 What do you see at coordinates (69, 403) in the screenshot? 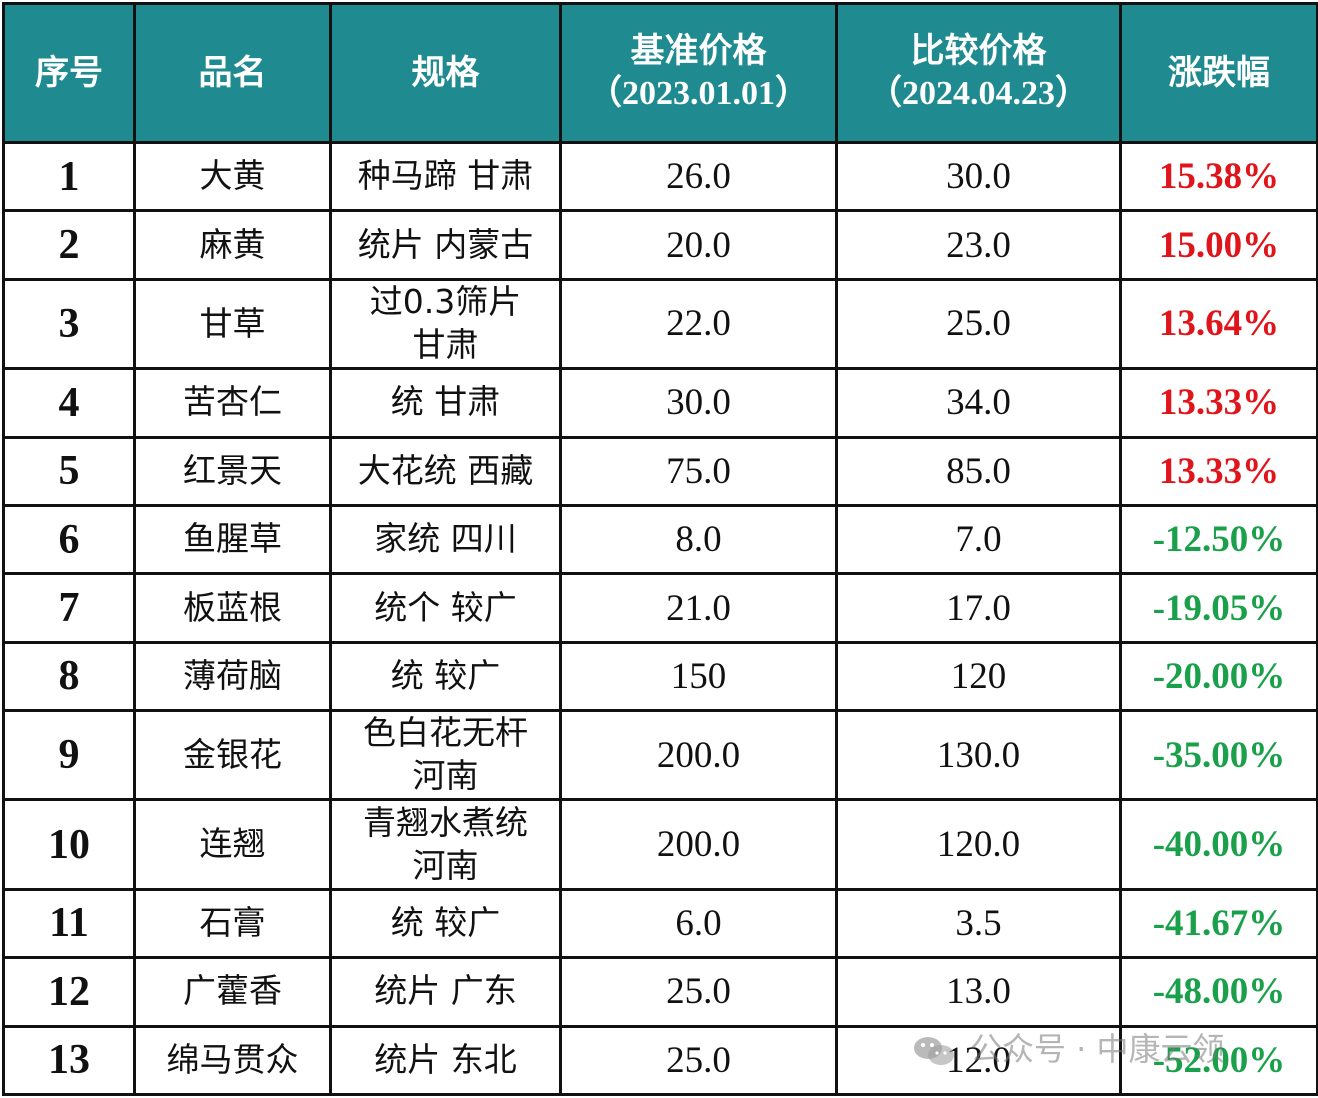
I see `row-number: 4` at bounding box center [69, 403].